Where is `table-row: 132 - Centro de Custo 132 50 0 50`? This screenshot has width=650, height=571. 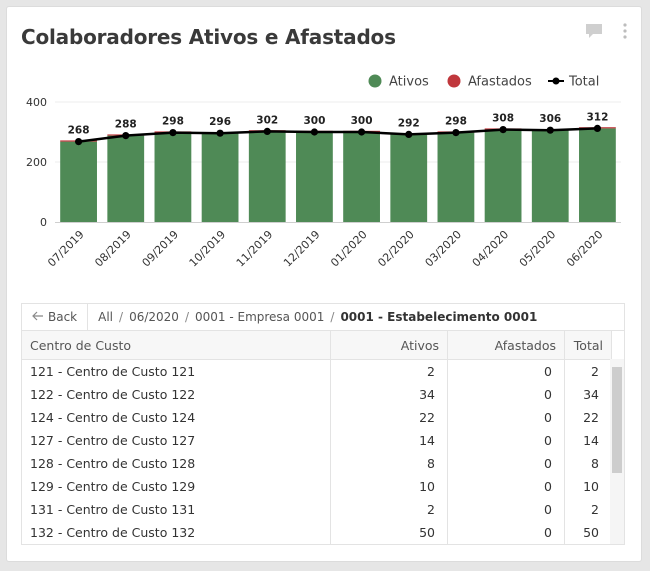 table-row: 132 - Centro de Custo 132 50 0 50 is located at coordinates (317, 532).